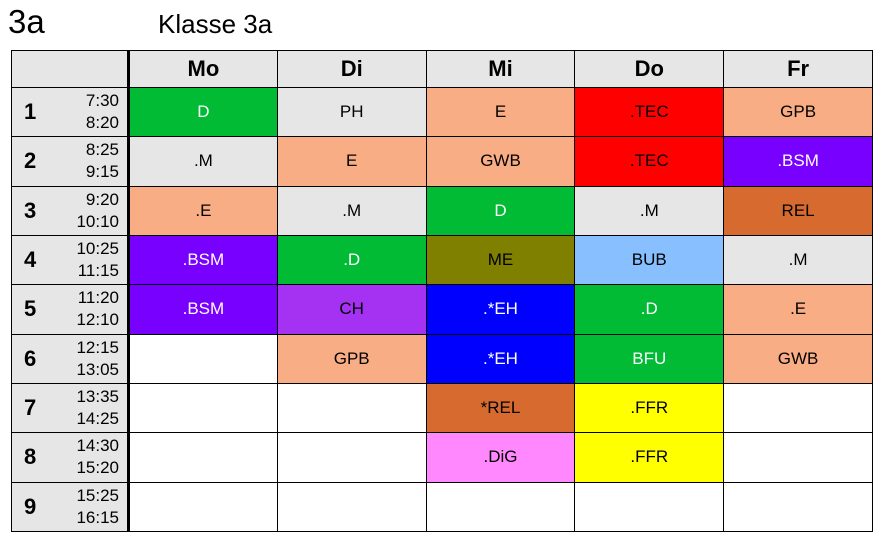 This screenshot has width=880, height=535. I want to click on lesson-cell: BFU, so click(649, 358).